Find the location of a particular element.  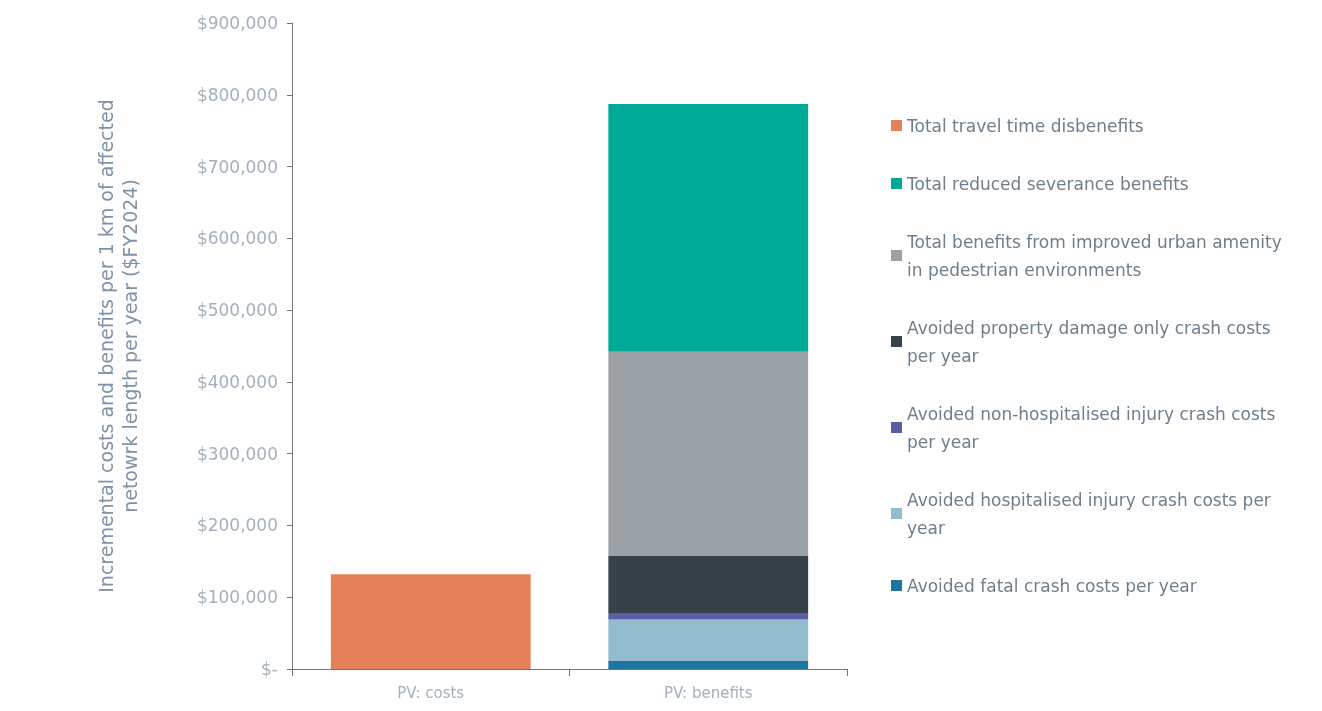

y-tick-label: $100,000 is located at coordinates (237, 597).